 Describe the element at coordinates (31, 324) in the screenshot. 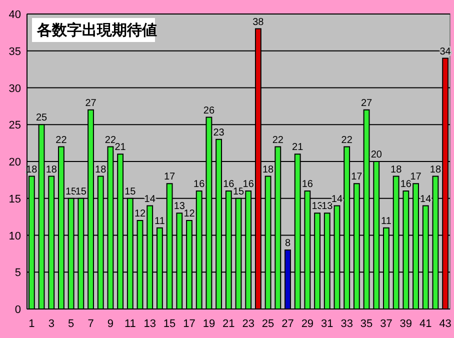

I see `x-tick-label: 1` at that location.